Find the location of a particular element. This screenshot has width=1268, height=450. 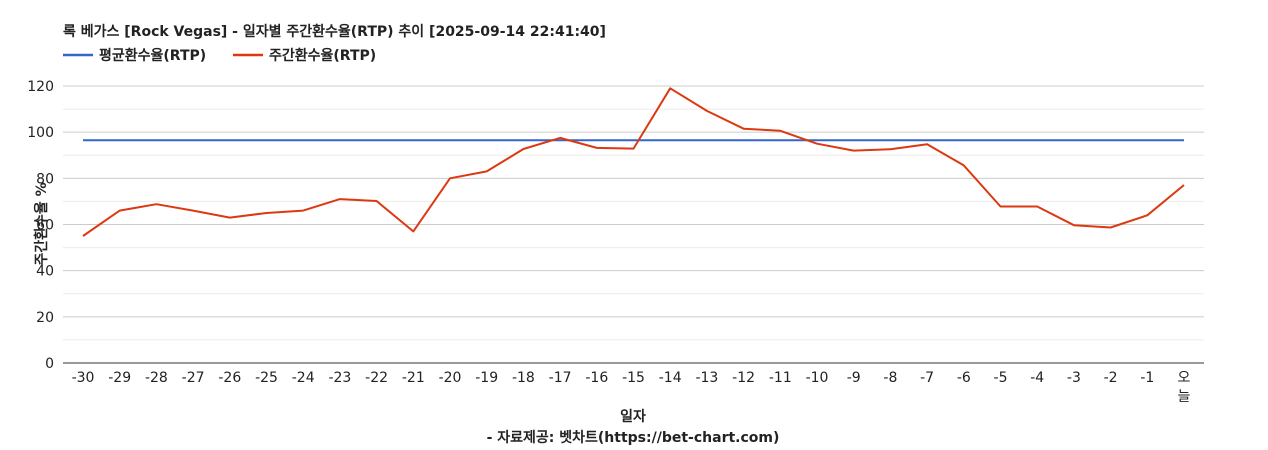

x-tick-label: -30 is located at coordinates (83, 378).